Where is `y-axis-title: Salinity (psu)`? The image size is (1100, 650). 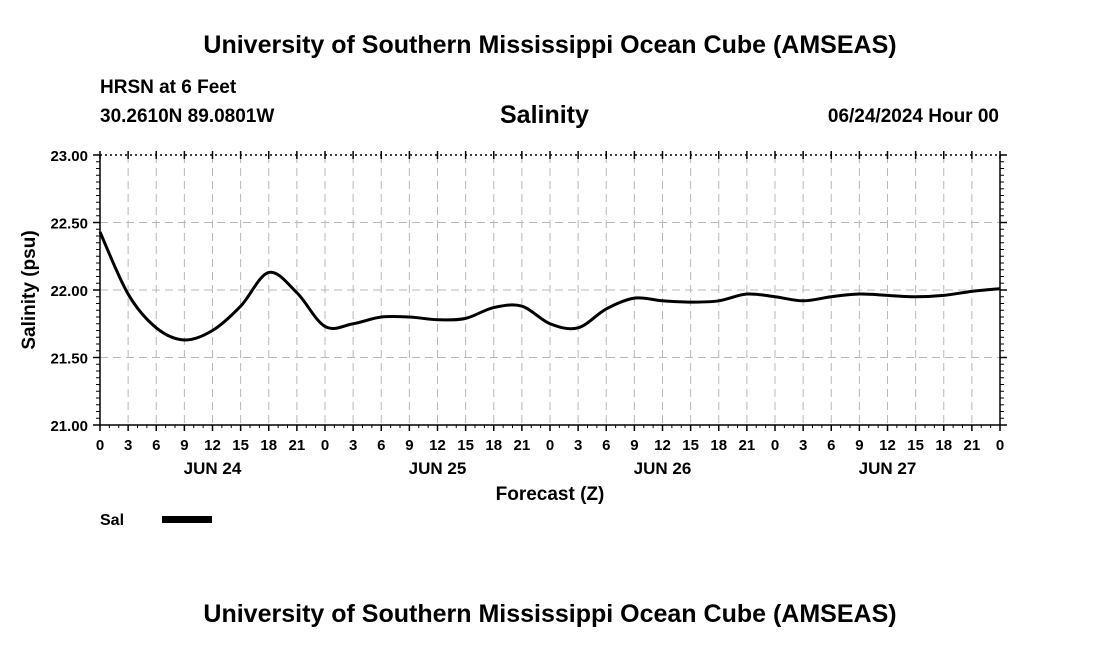 y-axis-title: Salinity (psu) is located at coordinates (29, 289).